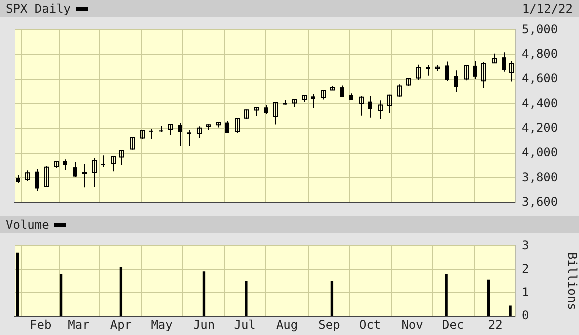  What do you see at coordinates (329, 325) in the screenshot?
I see `x-tick-label: Sep` at bounding box center [329, 325].